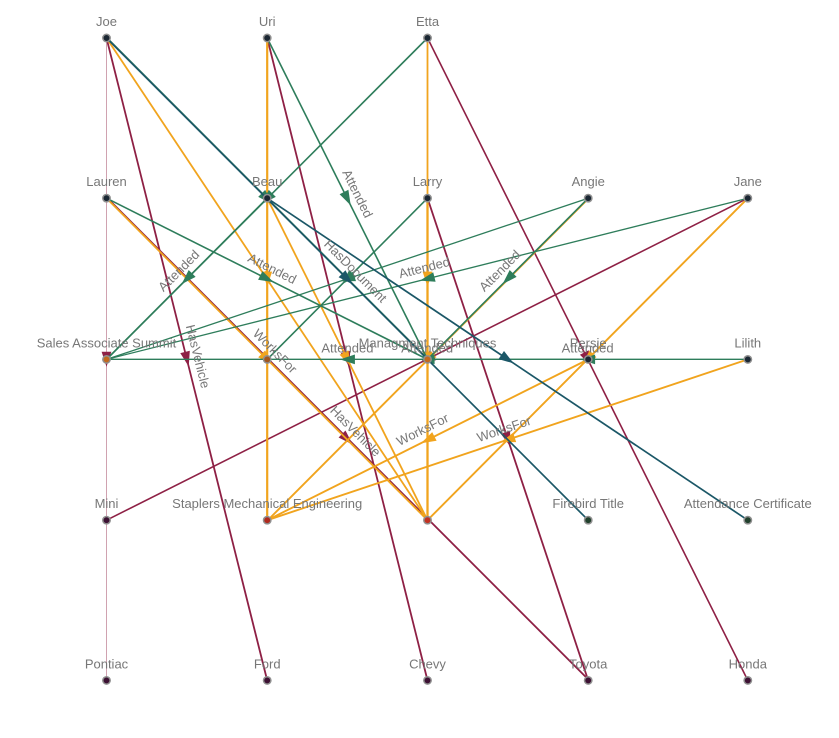 This screenshot has width=839, height=738. I want to click on svg-text: Larry, so click(428, 181).